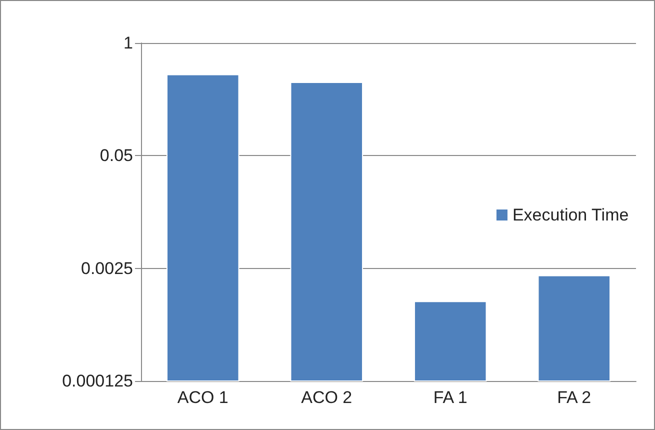  I want to click on y-tick-label: 0.000125, so click(97, 381).